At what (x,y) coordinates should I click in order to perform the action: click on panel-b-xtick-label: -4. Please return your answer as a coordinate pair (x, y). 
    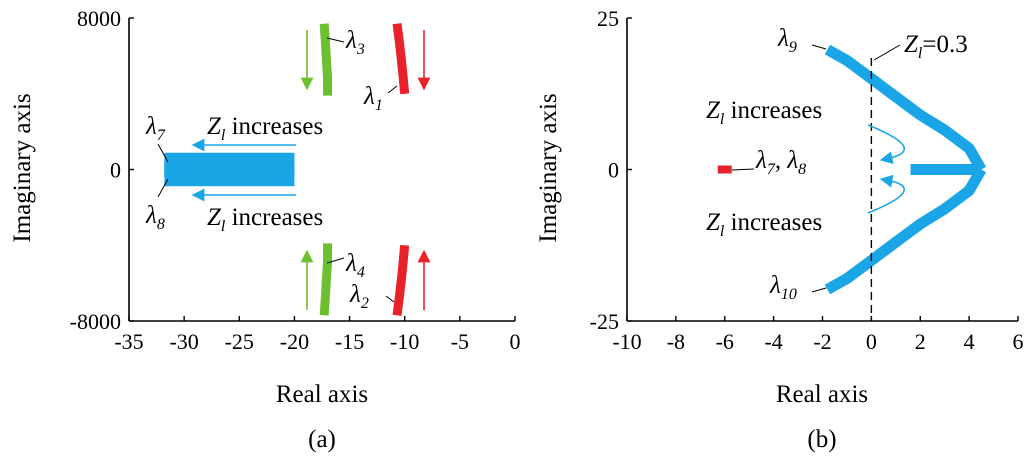
    Looking at the image, I should click on (773, 341).